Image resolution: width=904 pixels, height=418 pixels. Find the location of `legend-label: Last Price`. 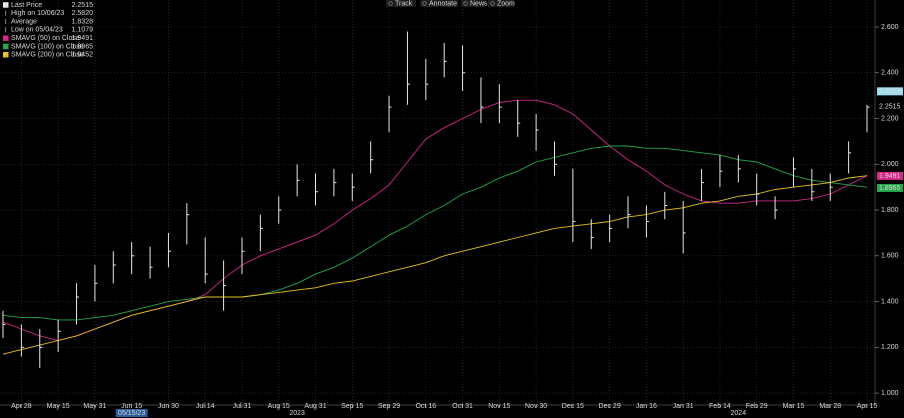

legend-label: Last Price is located at coordinates (26, 5).